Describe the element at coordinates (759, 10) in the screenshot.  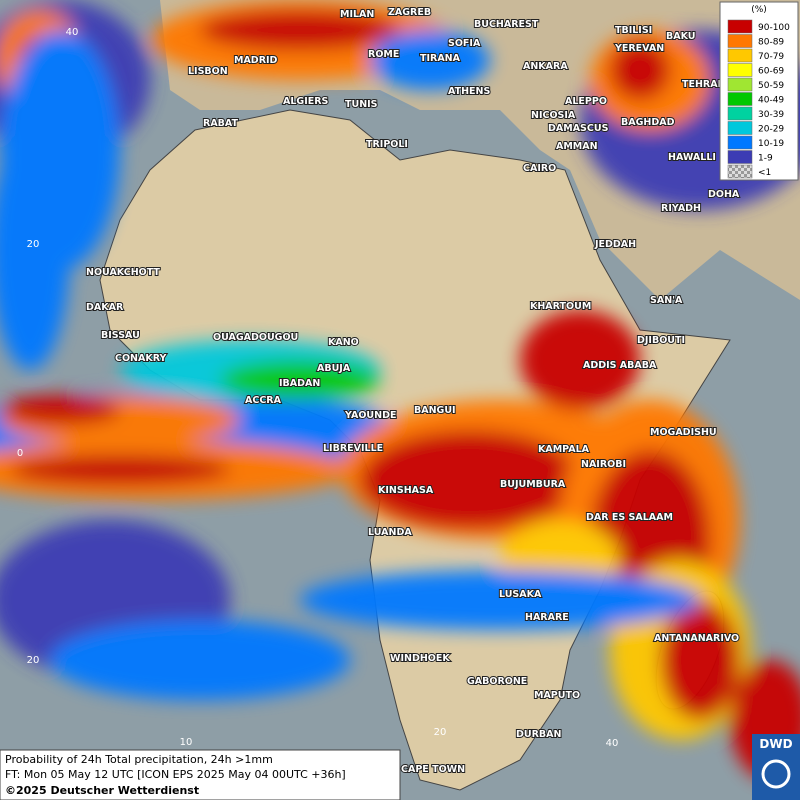
I see `legend-unit: (%)` at that location.